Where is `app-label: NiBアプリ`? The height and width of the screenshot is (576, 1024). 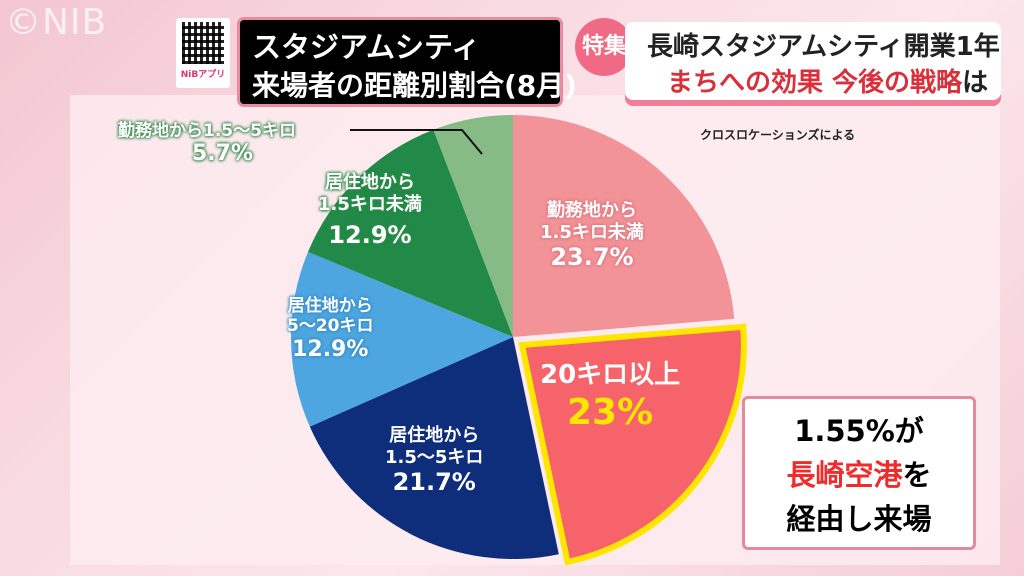 app-label: NiBアプリ is located at coordinates (203, 75).